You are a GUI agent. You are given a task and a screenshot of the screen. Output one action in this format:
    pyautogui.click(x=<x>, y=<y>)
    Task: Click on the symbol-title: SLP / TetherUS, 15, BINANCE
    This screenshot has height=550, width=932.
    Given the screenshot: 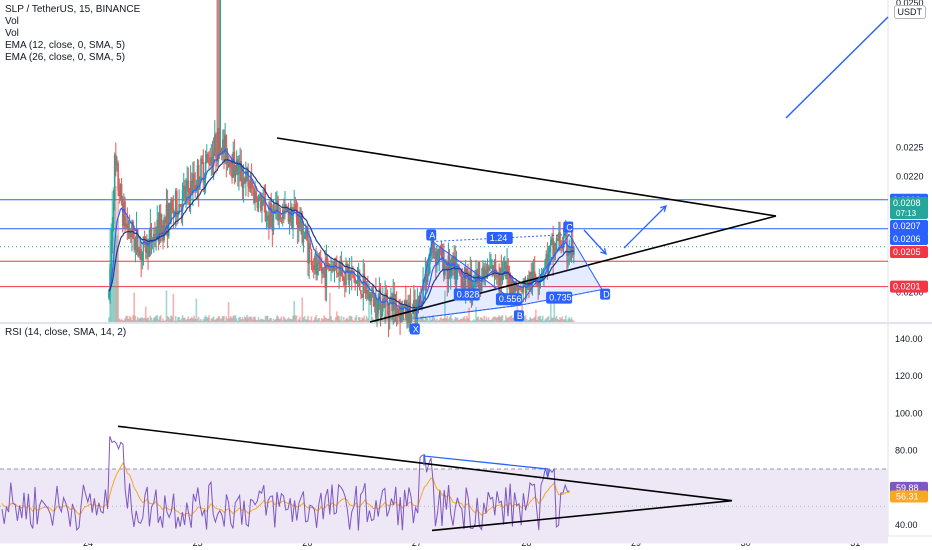 What is the action you would take?
    pyautogui.click(x=73, y=9)
    